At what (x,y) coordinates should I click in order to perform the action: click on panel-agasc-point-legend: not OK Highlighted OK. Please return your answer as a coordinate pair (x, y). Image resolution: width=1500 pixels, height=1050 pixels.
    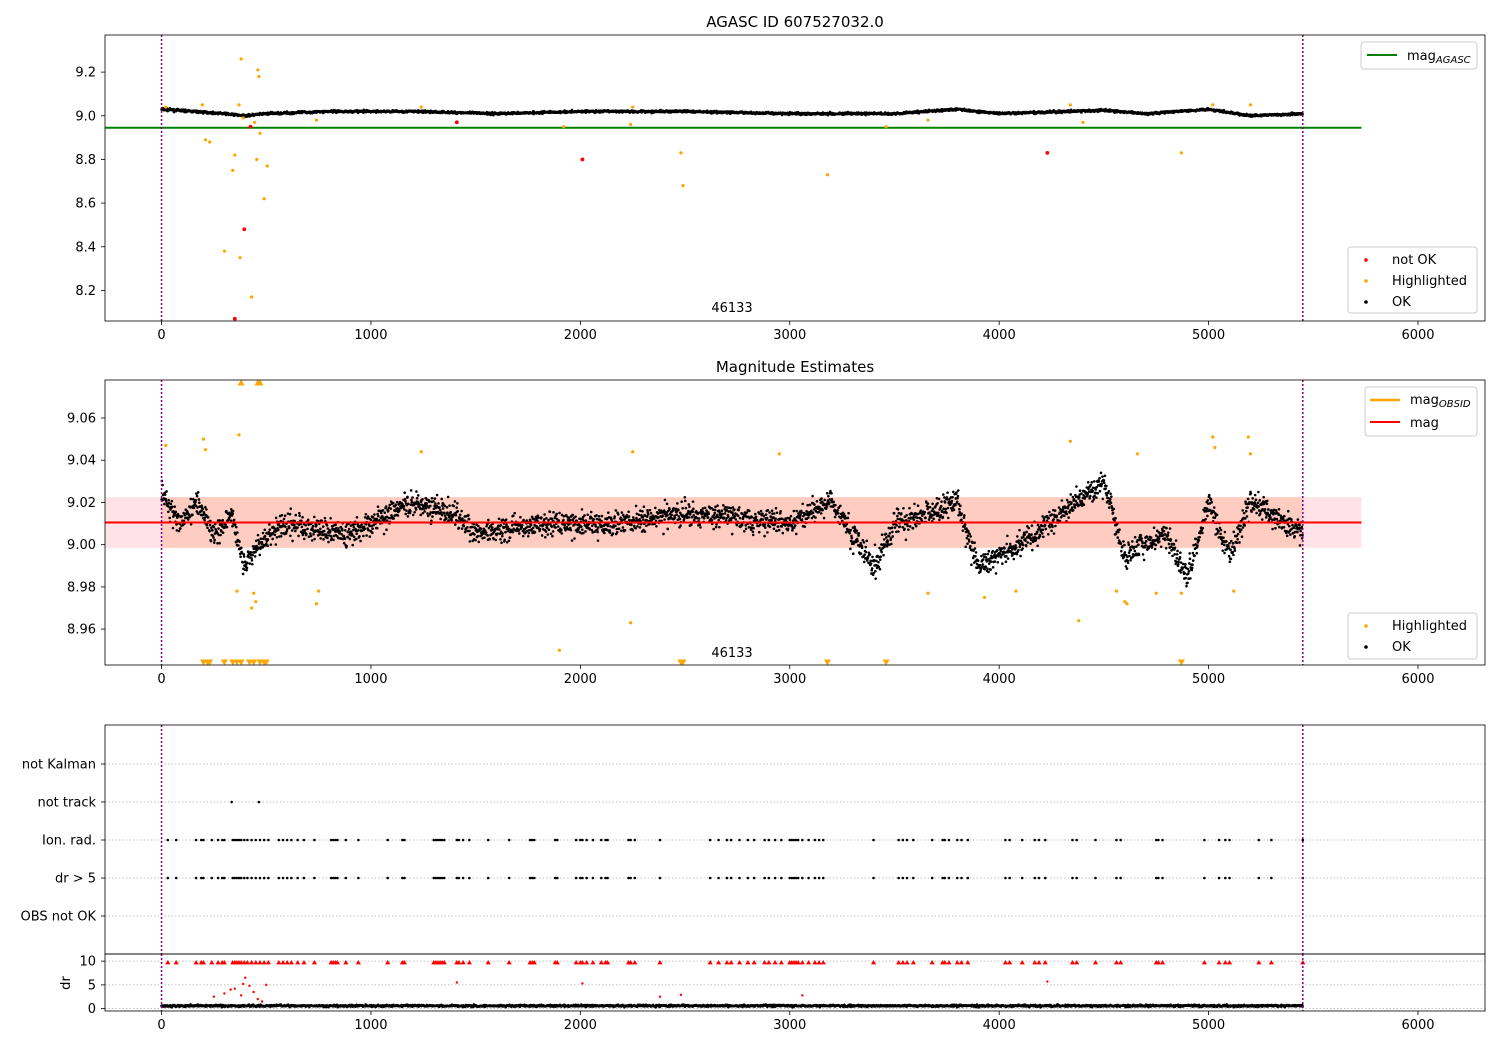
    Looking at the image, I should click on (1412, 280).